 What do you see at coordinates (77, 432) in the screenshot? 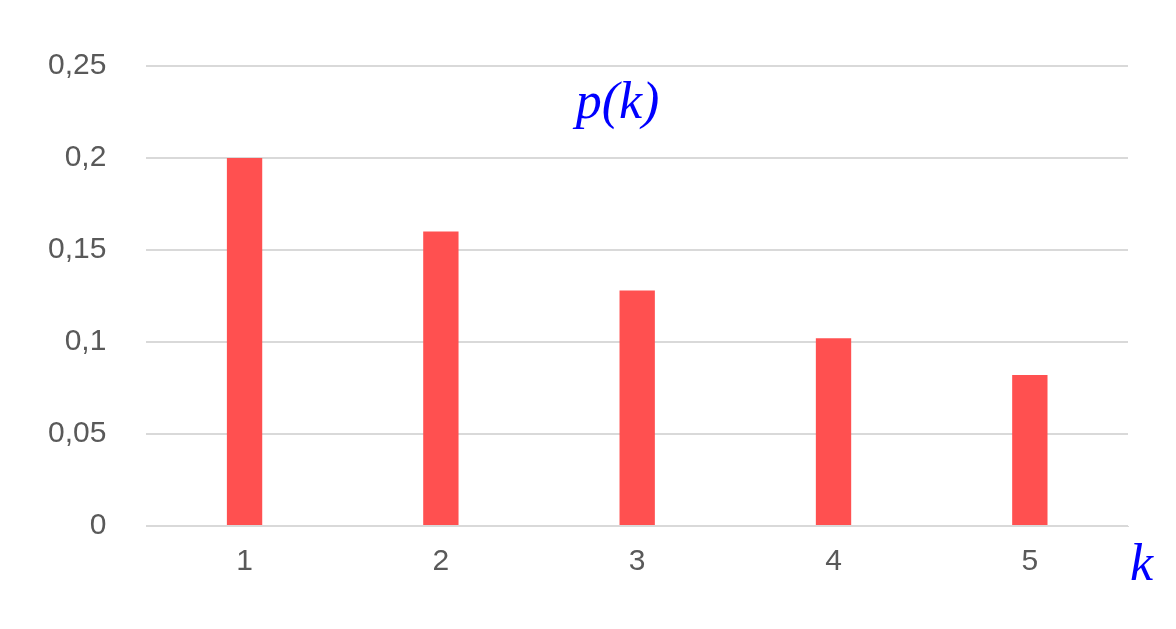
I see `y-tick-label: 0,05` at bounding box center [77, 432].